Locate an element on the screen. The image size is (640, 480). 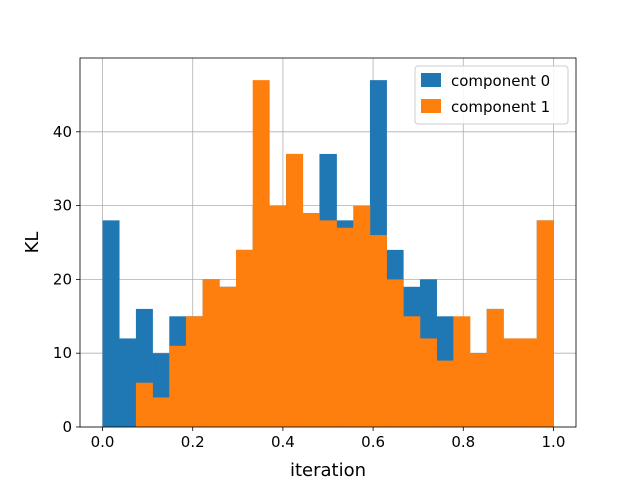
x-tick-label: 0.6 is located at coordinates (373, 442).